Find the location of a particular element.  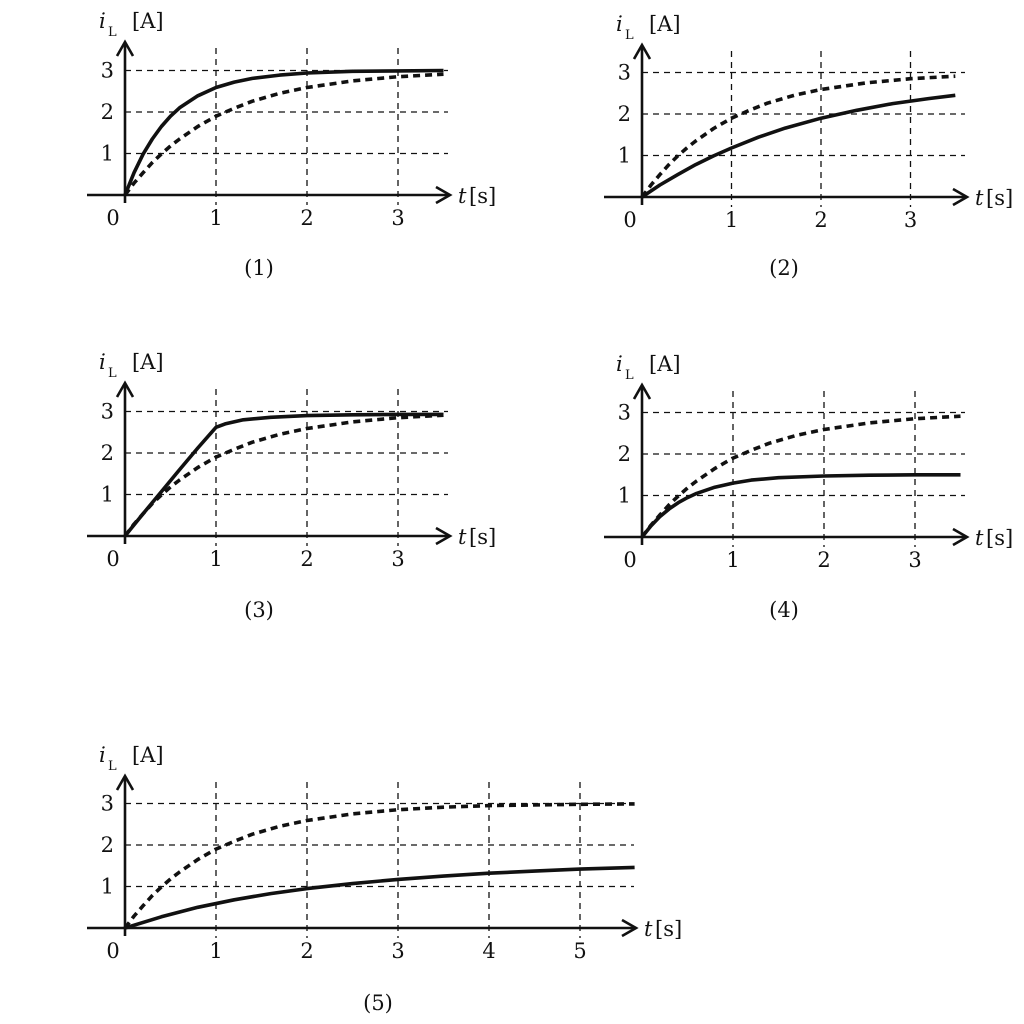

chart-panel-3: 1 2 3 1 2 3 0 i L [A] t [s] (3) is located at coordinates (291, 486).